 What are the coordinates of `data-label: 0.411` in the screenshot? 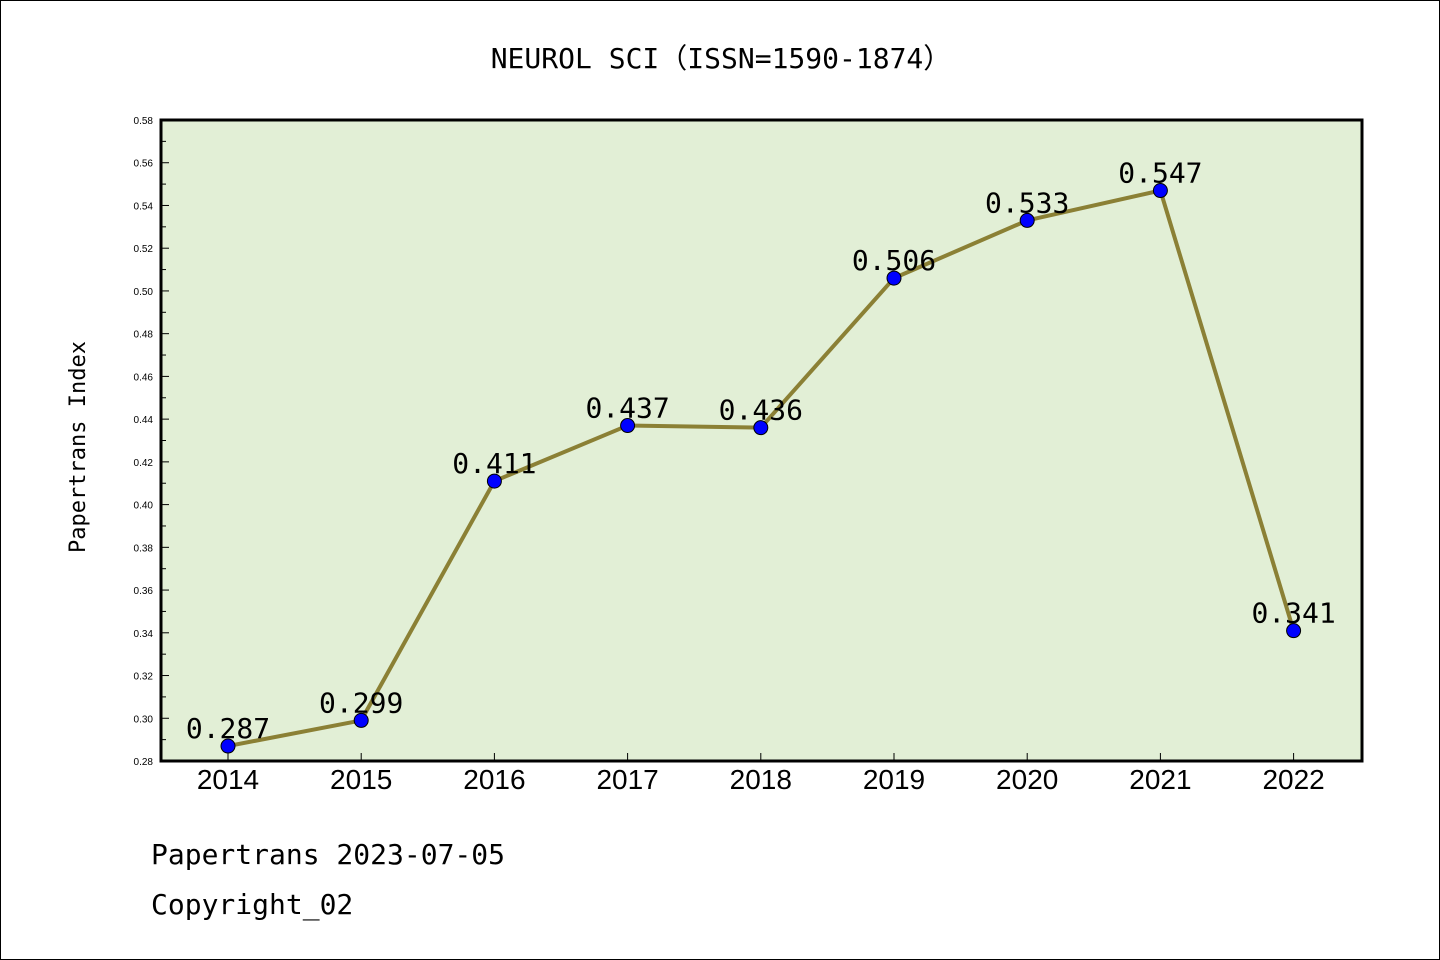 It's located at (494, 463).